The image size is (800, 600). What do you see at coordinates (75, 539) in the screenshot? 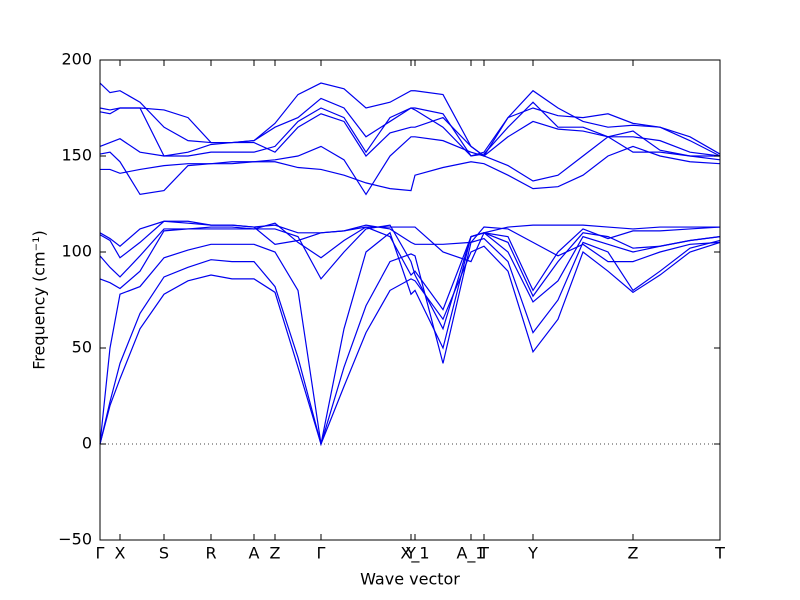
I see `y-tick-label: −50` at bounding box center [75, 539].